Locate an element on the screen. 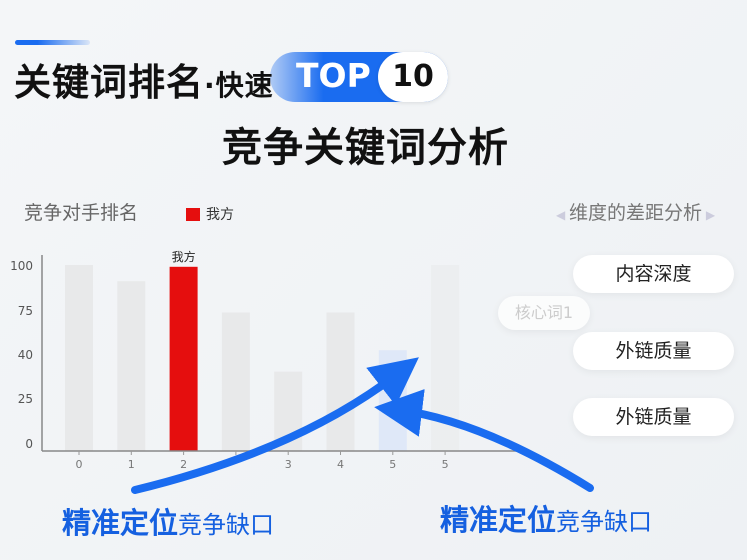 The width and height of the screenshot is (747, 560). chip-core-keyword: 核心词1 is located at coordinates (544, 313).